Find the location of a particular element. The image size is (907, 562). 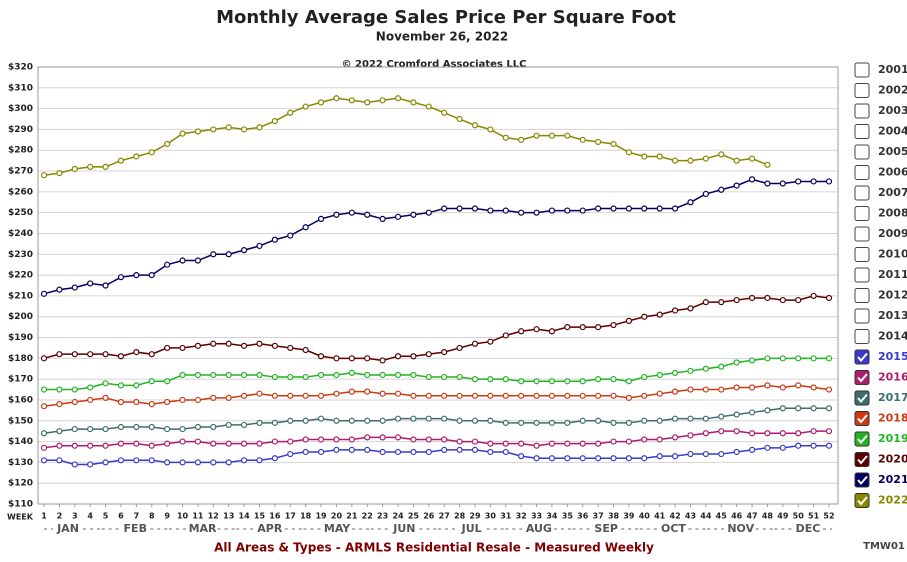

y-tick-label: $160 is located at coordinates (20, 400).